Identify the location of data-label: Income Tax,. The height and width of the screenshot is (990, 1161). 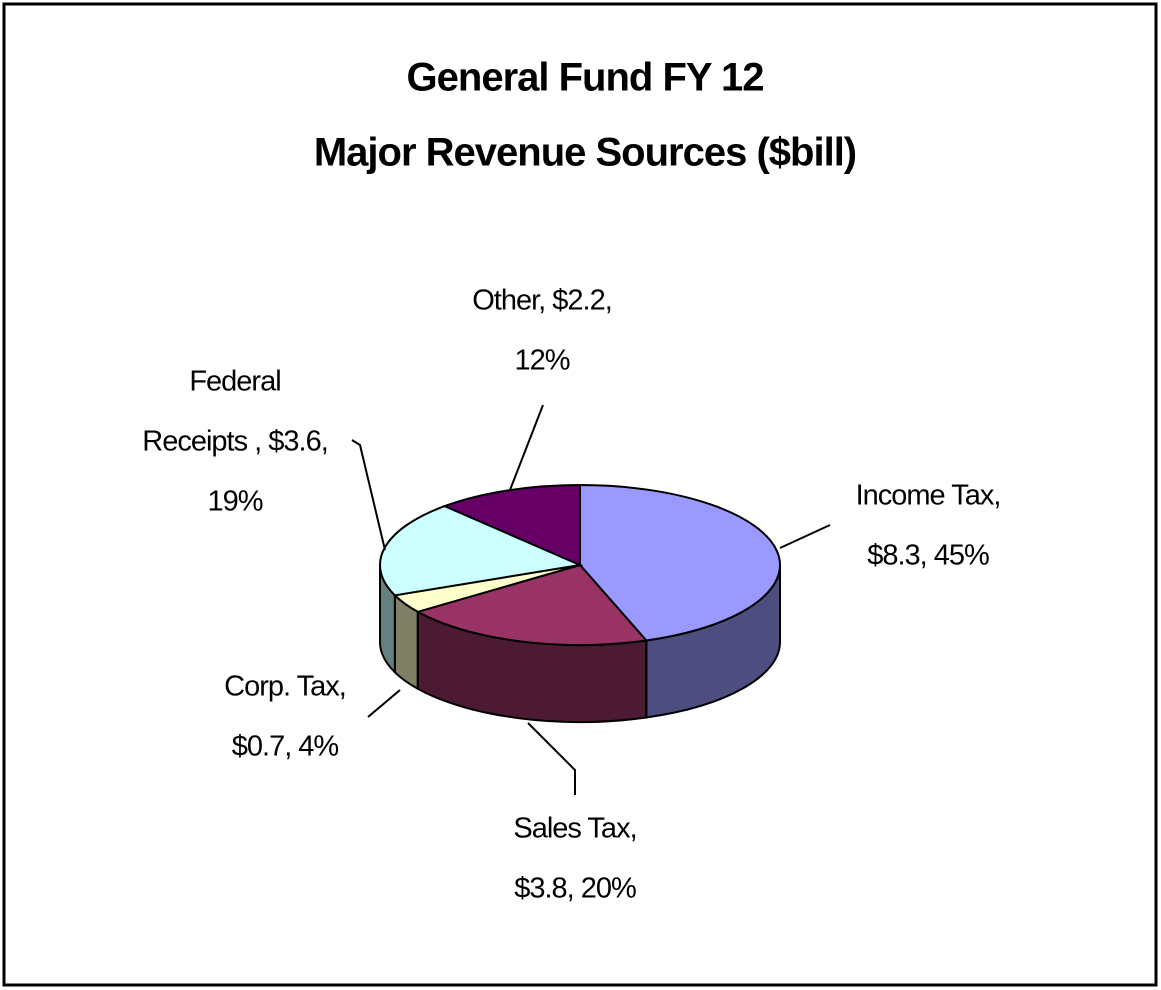
(928, 496).